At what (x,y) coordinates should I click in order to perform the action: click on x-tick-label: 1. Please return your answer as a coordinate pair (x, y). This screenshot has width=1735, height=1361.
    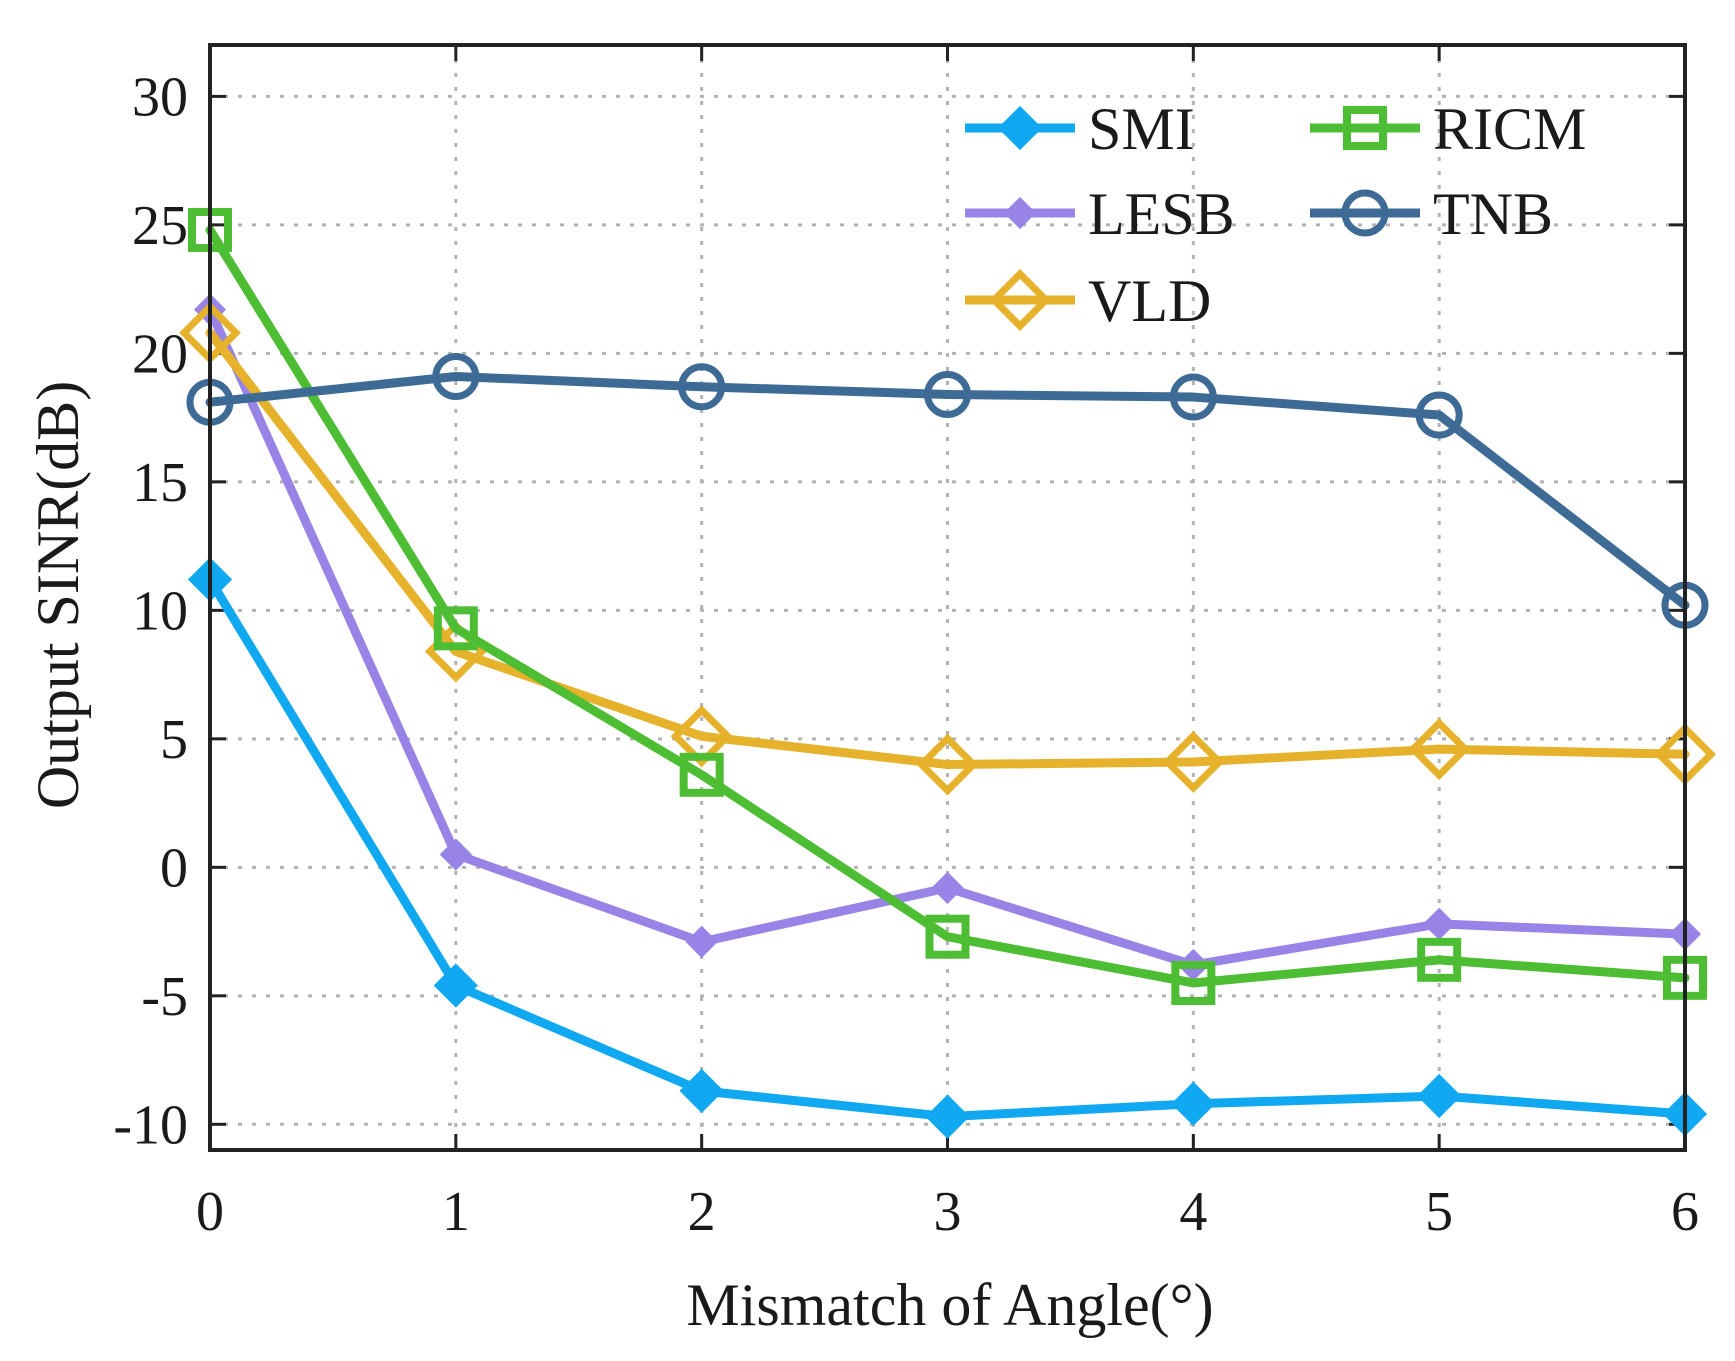
    Looking at the image, I should click on (456, 1212).